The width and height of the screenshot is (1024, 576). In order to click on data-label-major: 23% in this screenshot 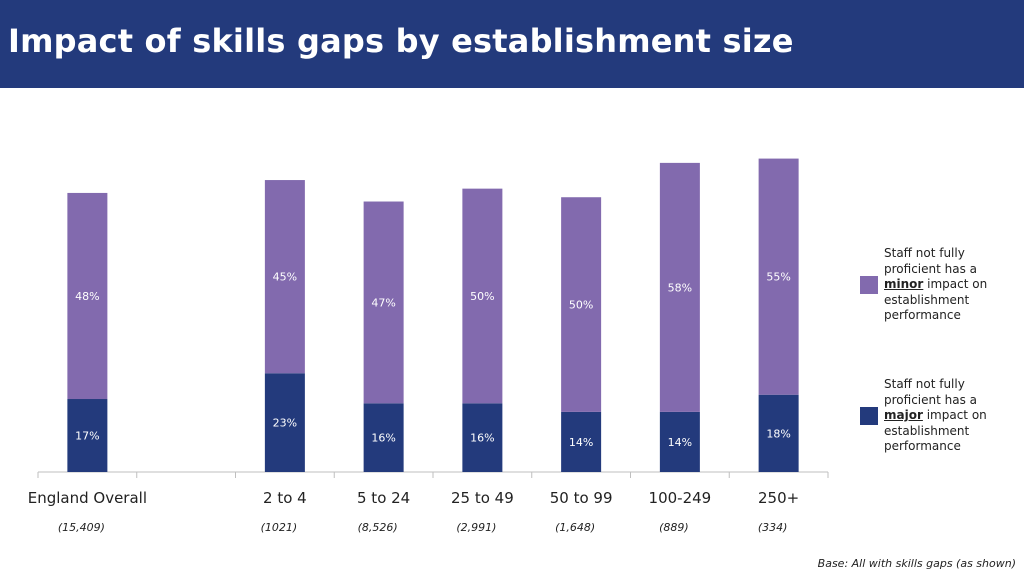, I will do `click(285, 423)`.